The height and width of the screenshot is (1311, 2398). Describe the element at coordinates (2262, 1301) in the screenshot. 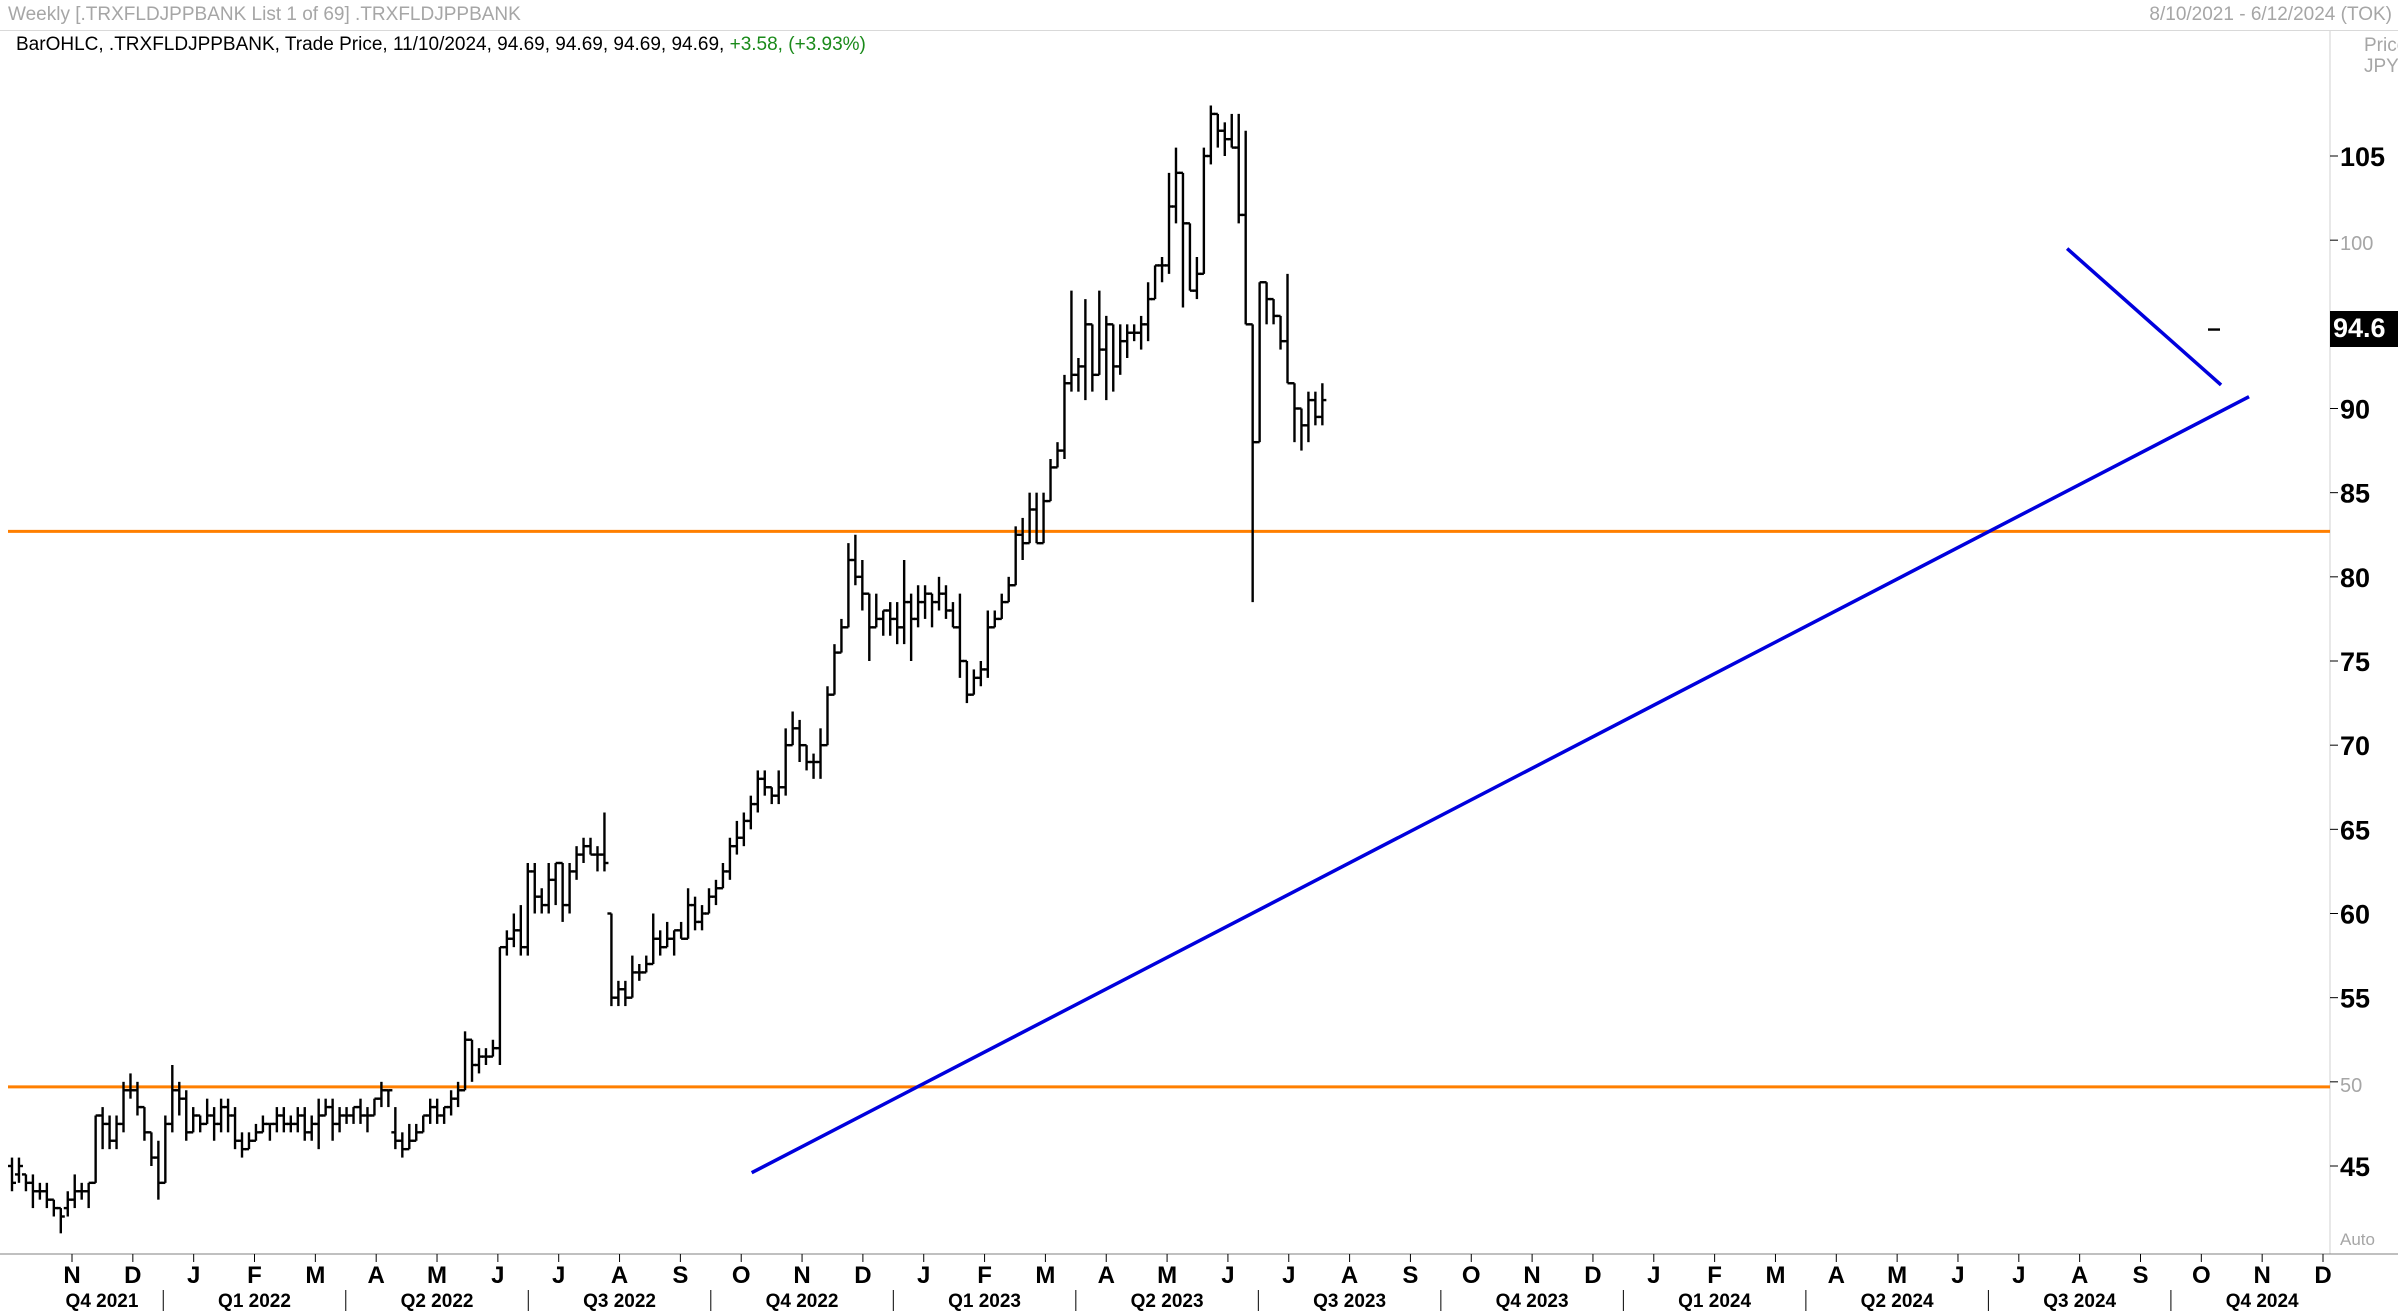

I see `quarter-label: Q4 2024` at that location.